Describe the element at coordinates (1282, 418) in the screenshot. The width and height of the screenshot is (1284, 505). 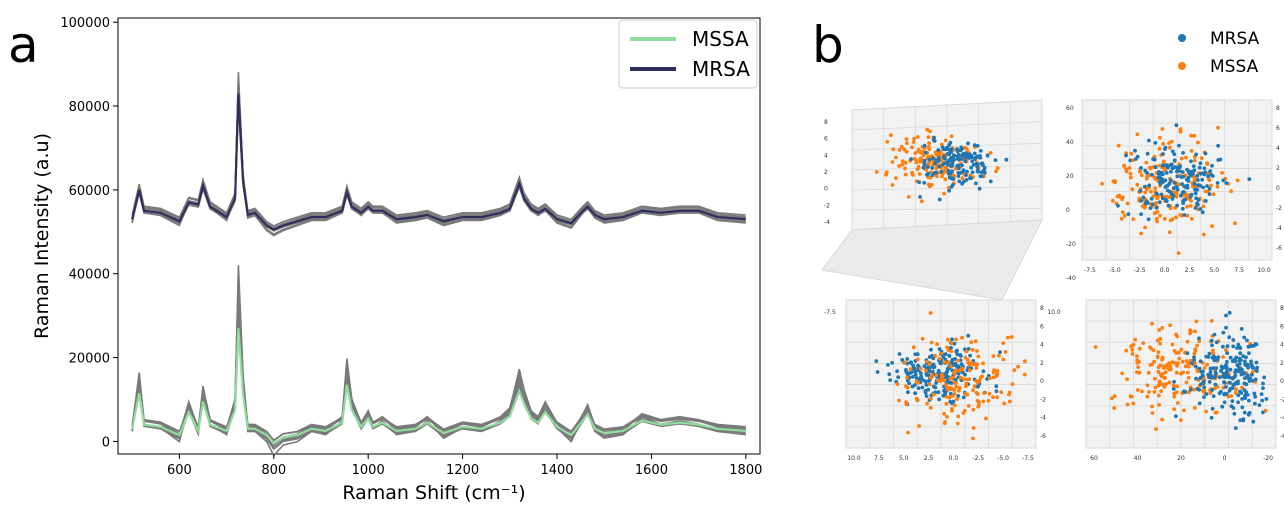
I see `view-y-tick-label: -4` at that location.